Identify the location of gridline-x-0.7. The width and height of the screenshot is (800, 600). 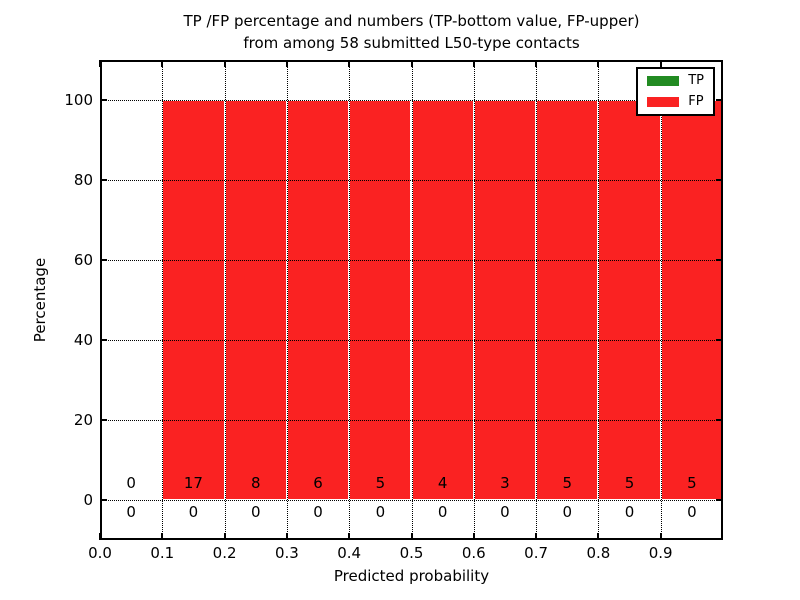
(537, 300).